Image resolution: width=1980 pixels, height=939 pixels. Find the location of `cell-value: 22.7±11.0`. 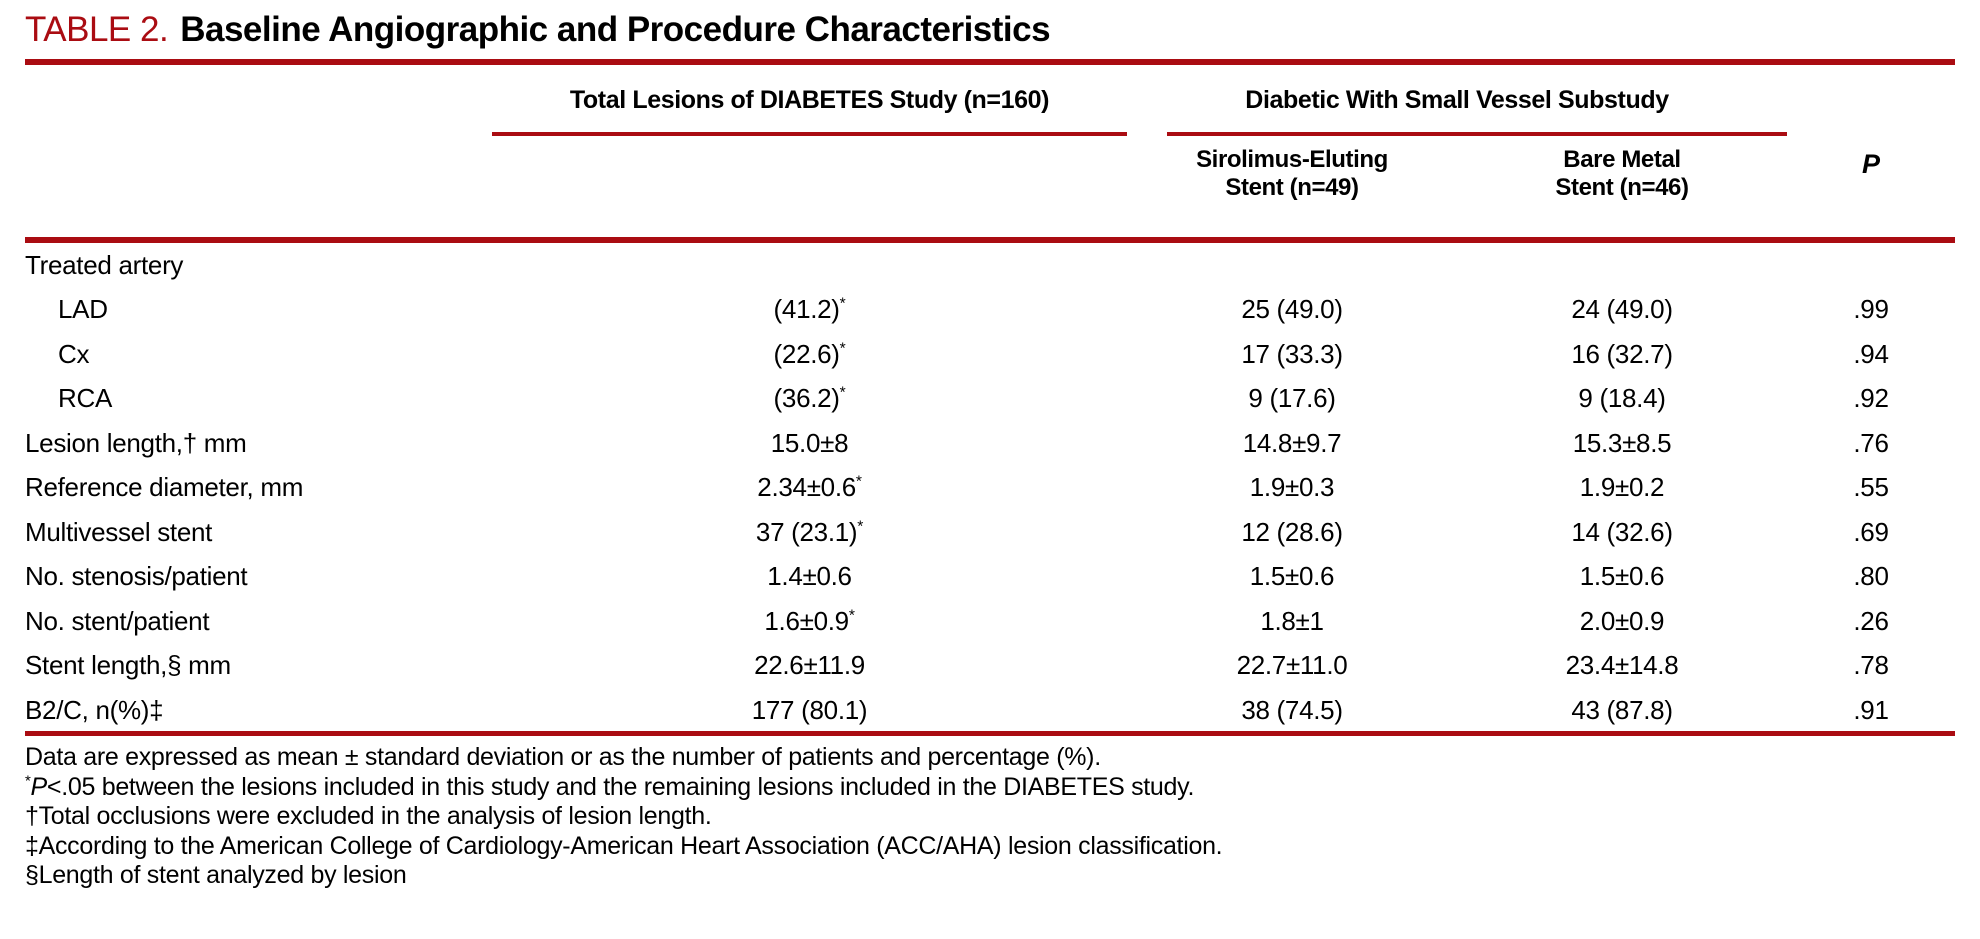

cell-value: 22.7±11.0 is located at coordinates (1292, 665).